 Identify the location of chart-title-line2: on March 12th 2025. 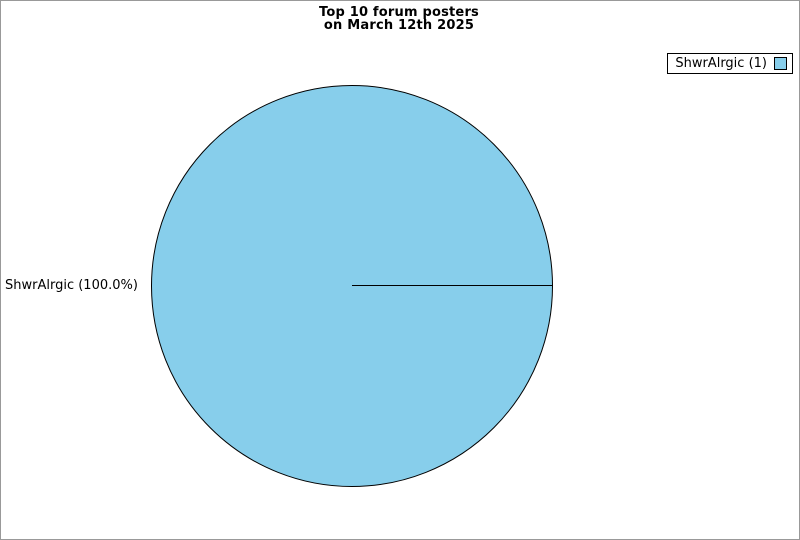
(399, 25).